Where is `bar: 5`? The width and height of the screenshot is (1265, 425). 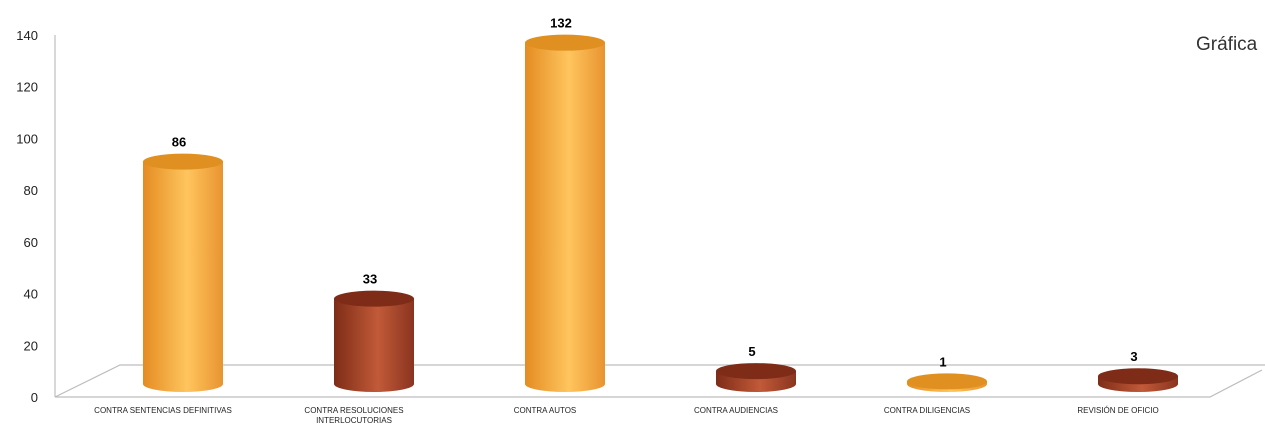 bar: 5 is located at coordinates (756, 368).